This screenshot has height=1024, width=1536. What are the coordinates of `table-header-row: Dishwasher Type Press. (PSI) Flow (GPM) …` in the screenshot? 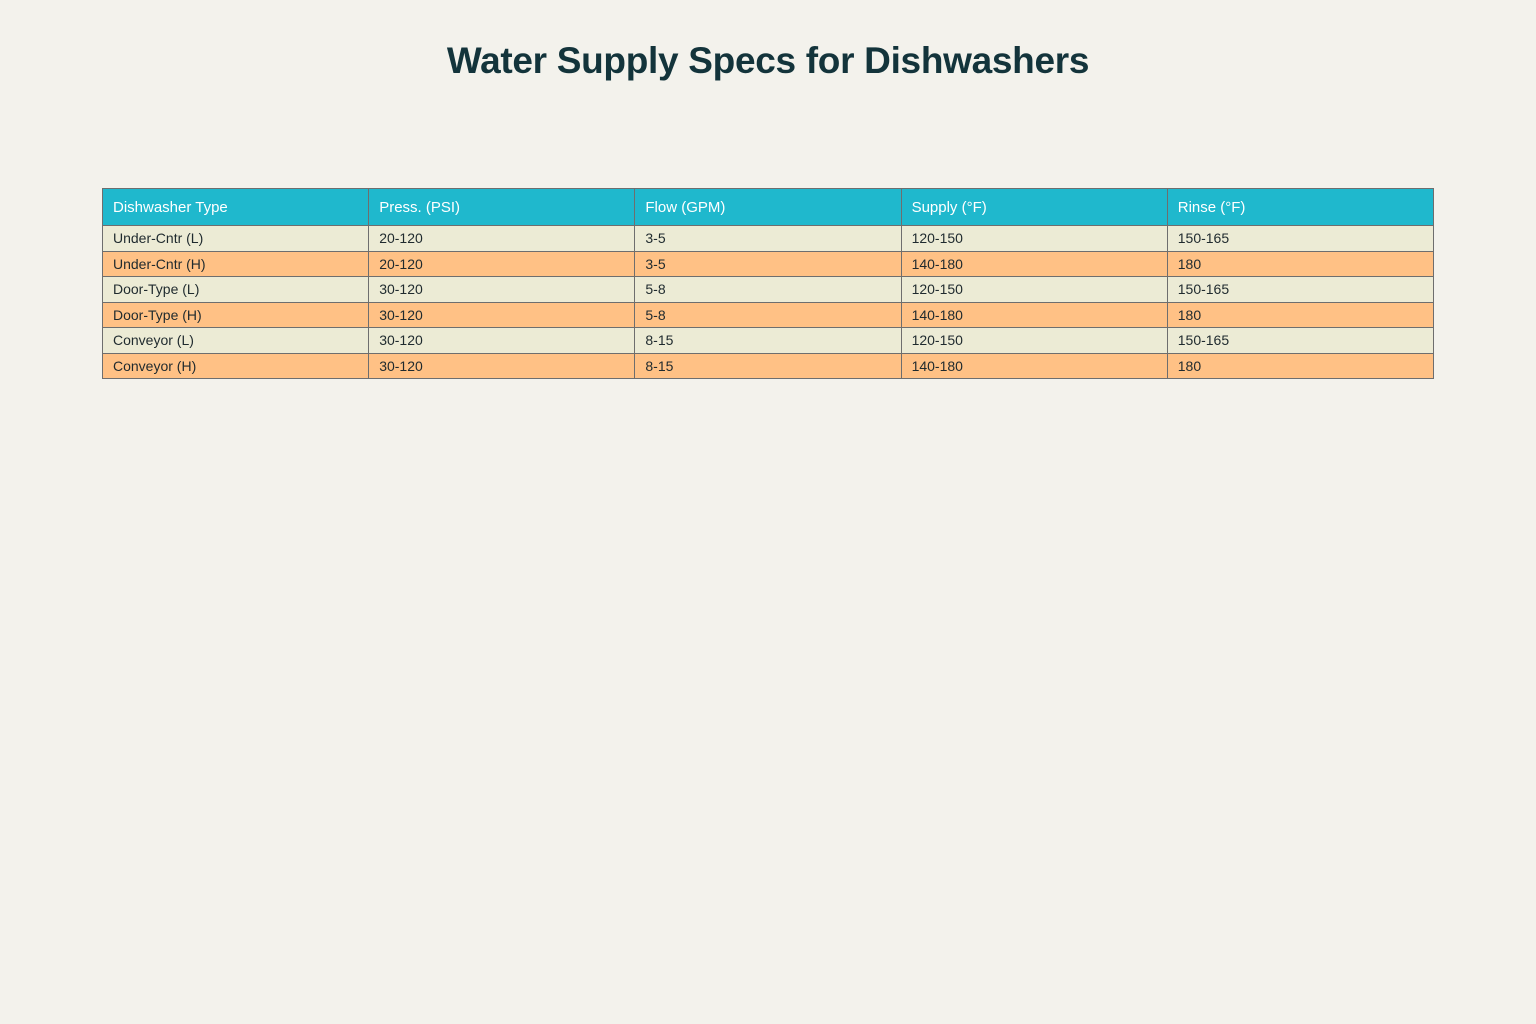 It's located at (768, 207).